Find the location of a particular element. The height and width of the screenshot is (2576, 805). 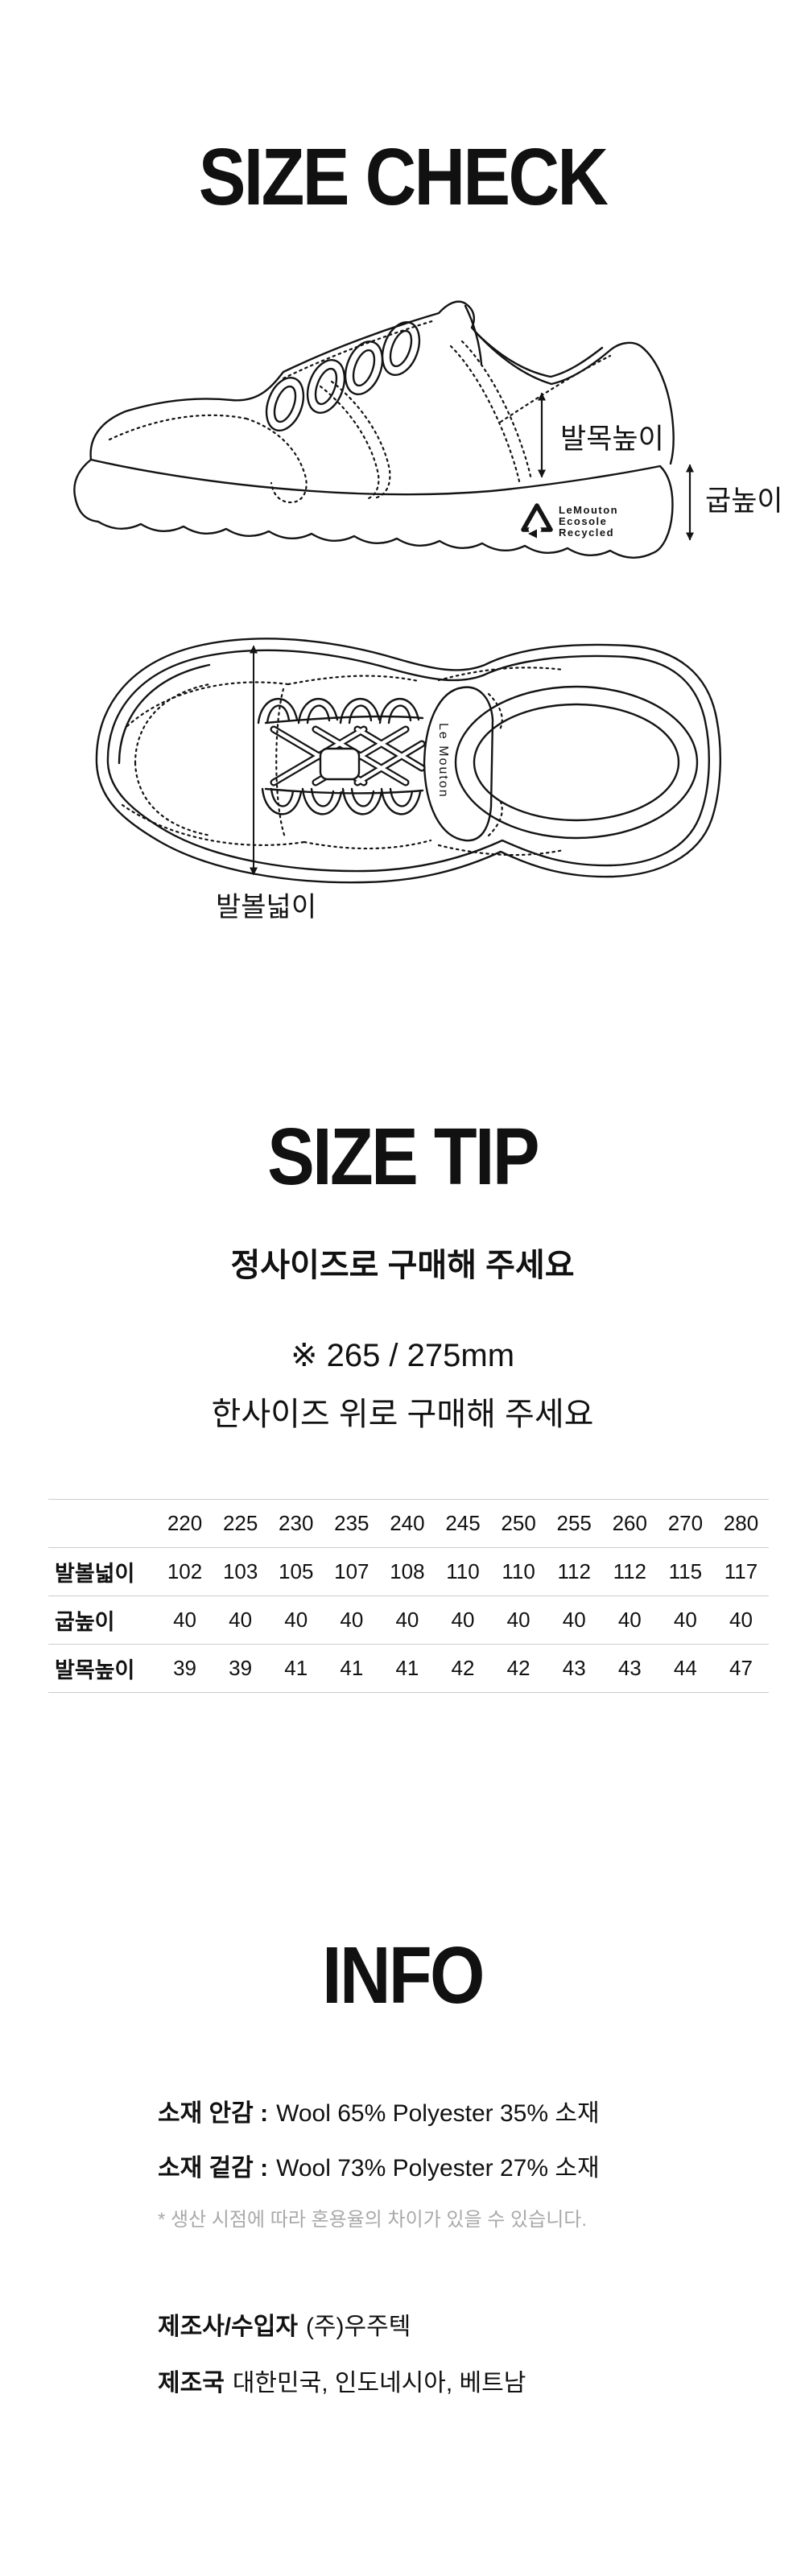

table-size-header: 240 is located at coordinates (407, 1523).